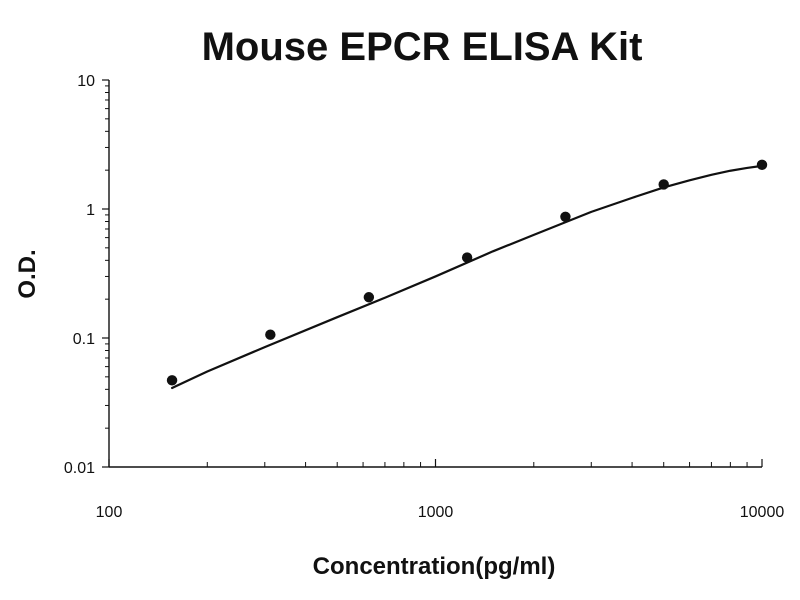 This screenshot has width=800, height=600. Describe the element at coordinates (422, 47) in the screenshot. I see `chart-title: Mouse EPCR ELISA Kit` at that location.